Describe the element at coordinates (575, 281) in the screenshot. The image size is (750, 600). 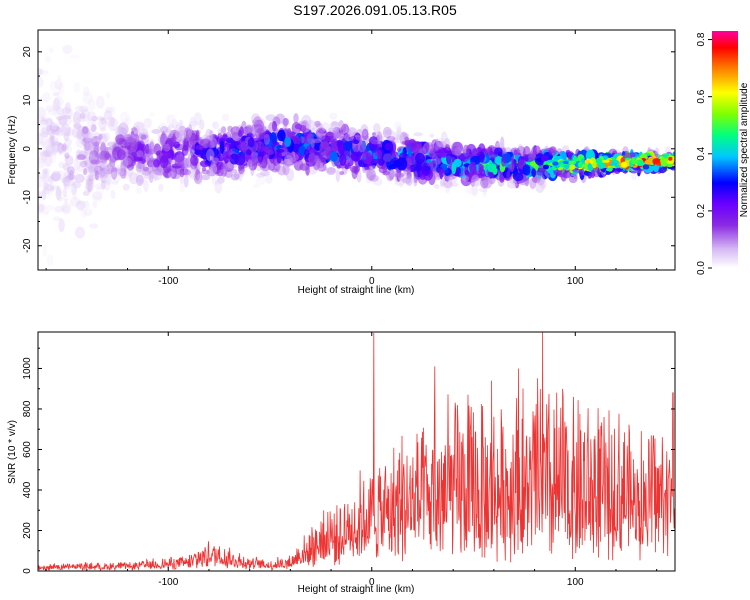
I see `x-tick-label: 100` at that location.